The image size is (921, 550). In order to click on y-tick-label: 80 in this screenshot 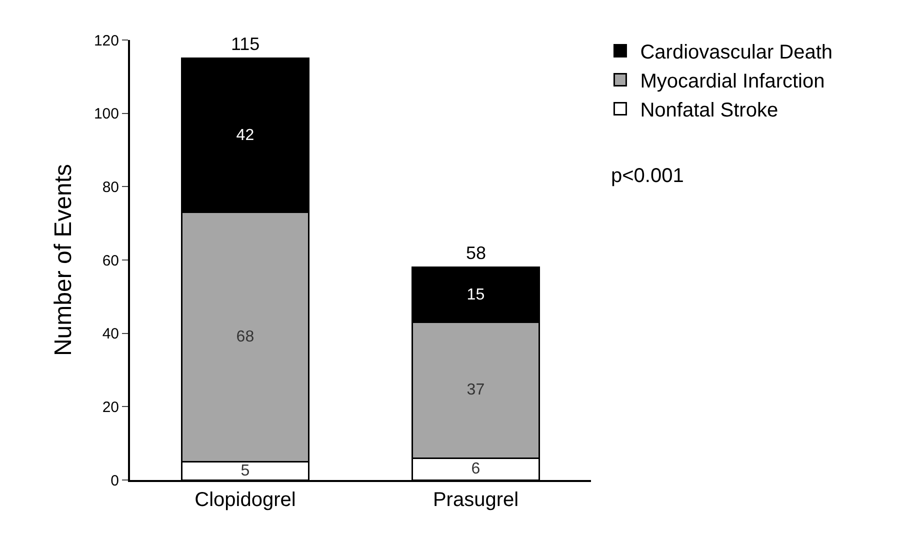, I will do `click(110, 187)`.